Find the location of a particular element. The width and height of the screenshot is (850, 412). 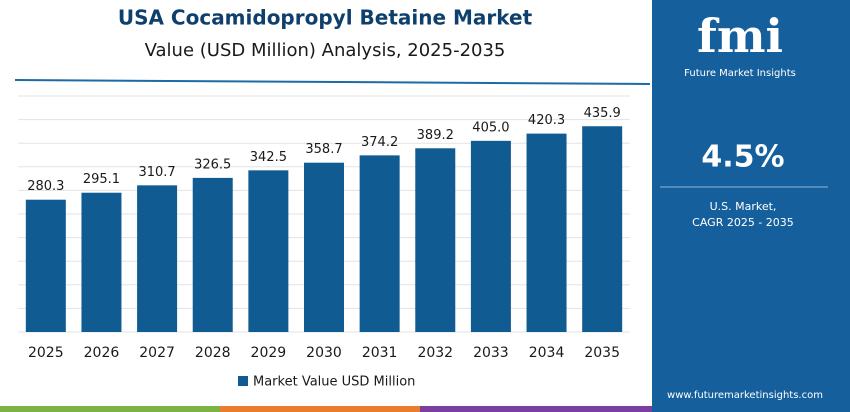

x-tick-label: 2029 is located at coordinates (269, 353).